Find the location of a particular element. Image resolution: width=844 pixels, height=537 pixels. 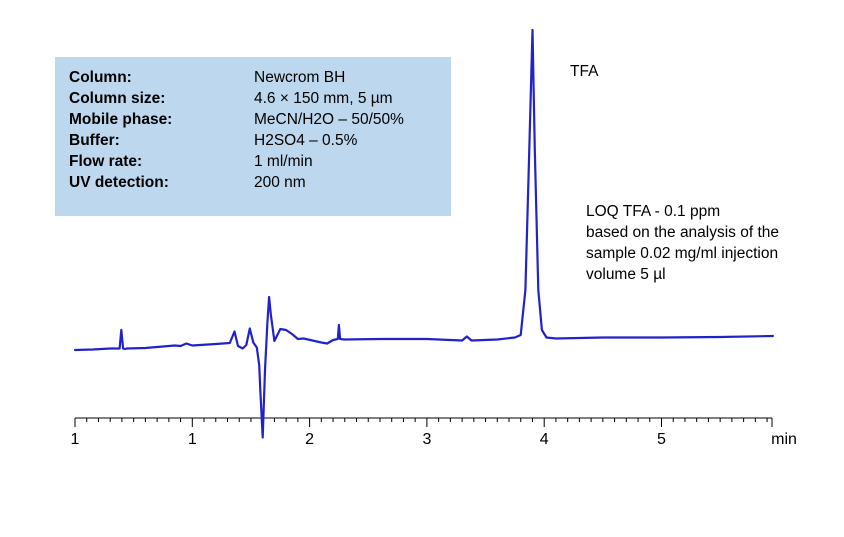

x-axis: 1 1 2 3 4 5 min is located at coordinates (434, 432).